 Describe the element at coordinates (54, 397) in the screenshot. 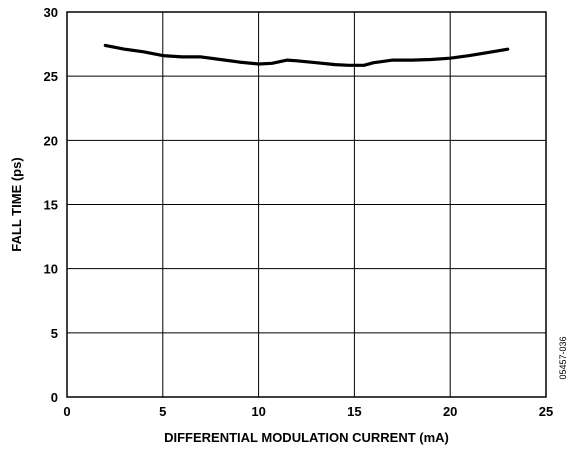

I see `y-tick-label: 0` at that location.